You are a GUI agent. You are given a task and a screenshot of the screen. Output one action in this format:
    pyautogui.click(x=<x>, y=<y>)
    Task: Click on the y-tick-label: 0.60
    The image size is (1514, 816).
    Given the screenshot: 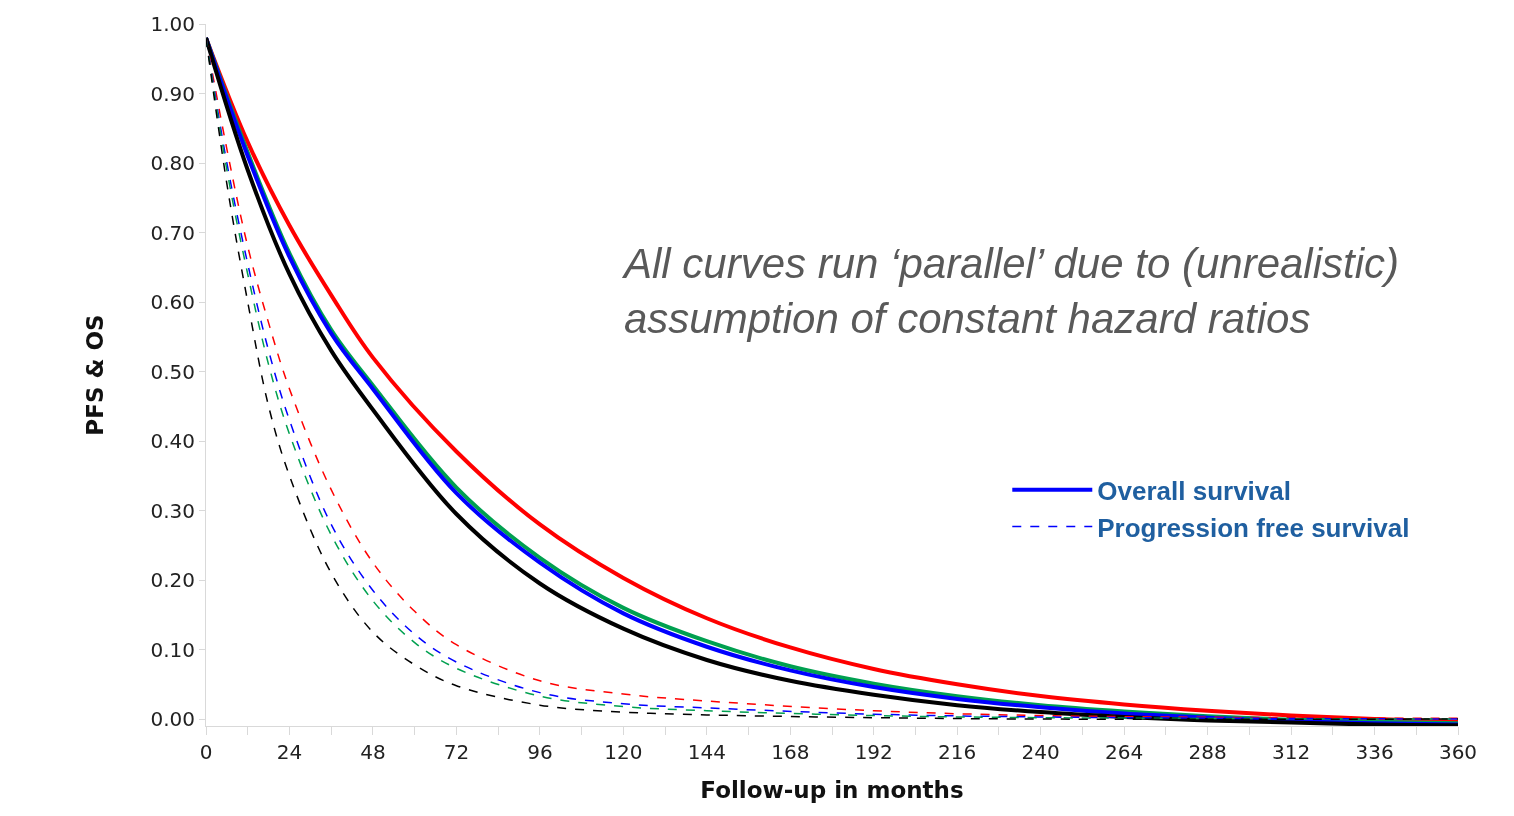 What is the action you would take?
    pyautogui.click(x=172, y=302)
    